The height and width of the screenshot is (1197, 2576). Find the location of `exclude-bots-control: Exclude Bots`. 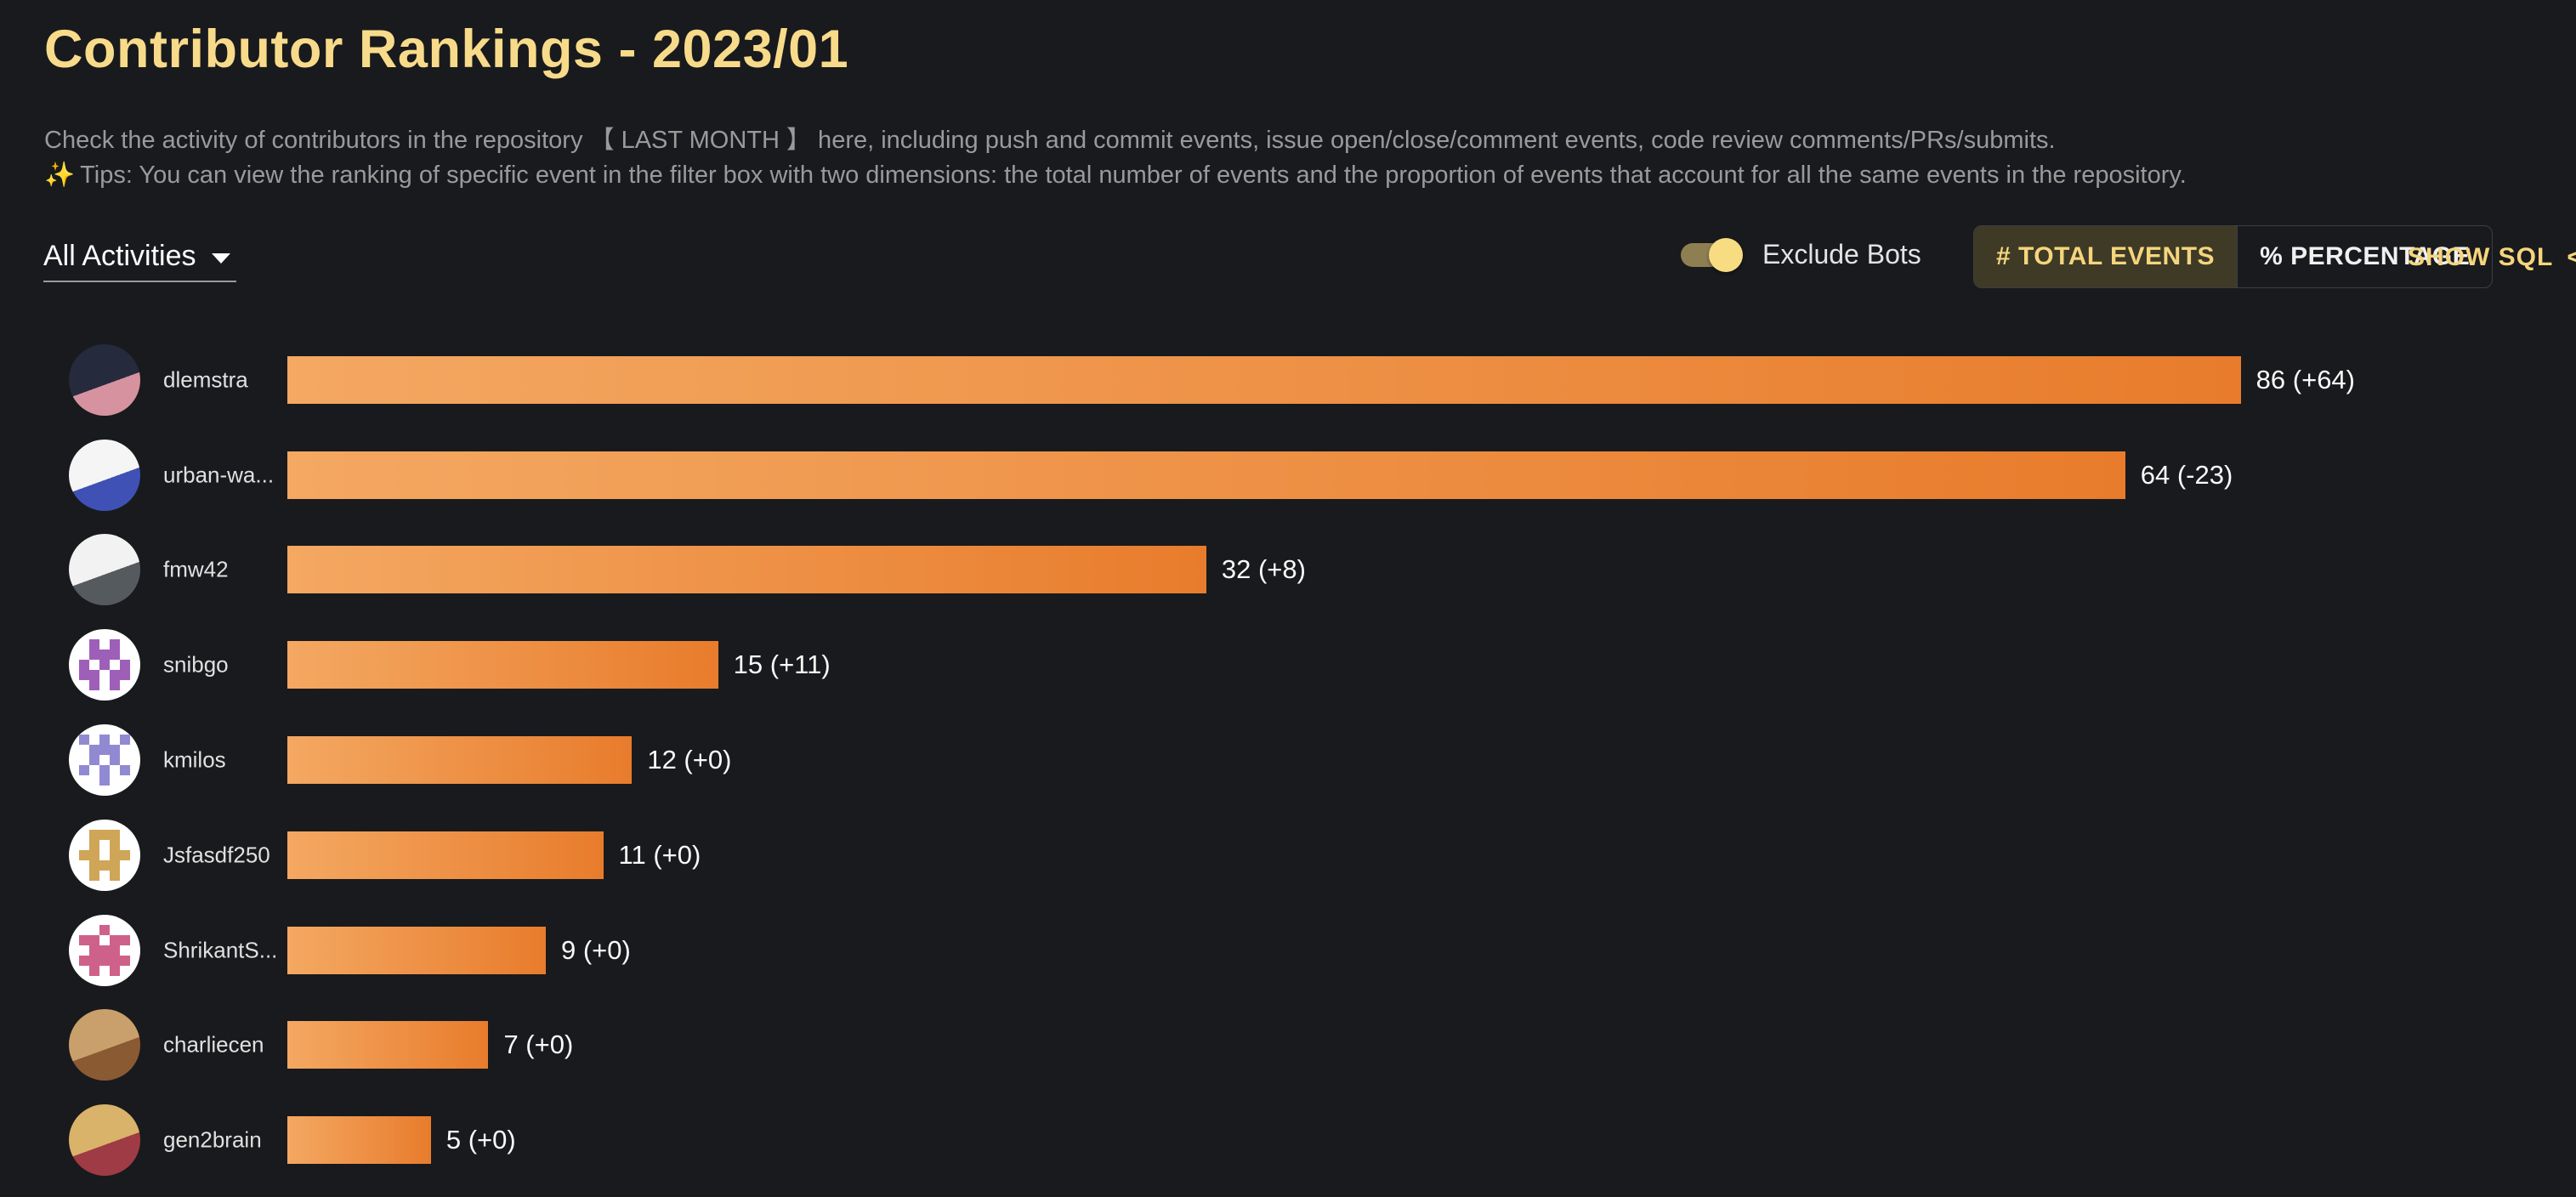

exclude-bots-control: Exclude Bots is located at coordinates (1801, 254).